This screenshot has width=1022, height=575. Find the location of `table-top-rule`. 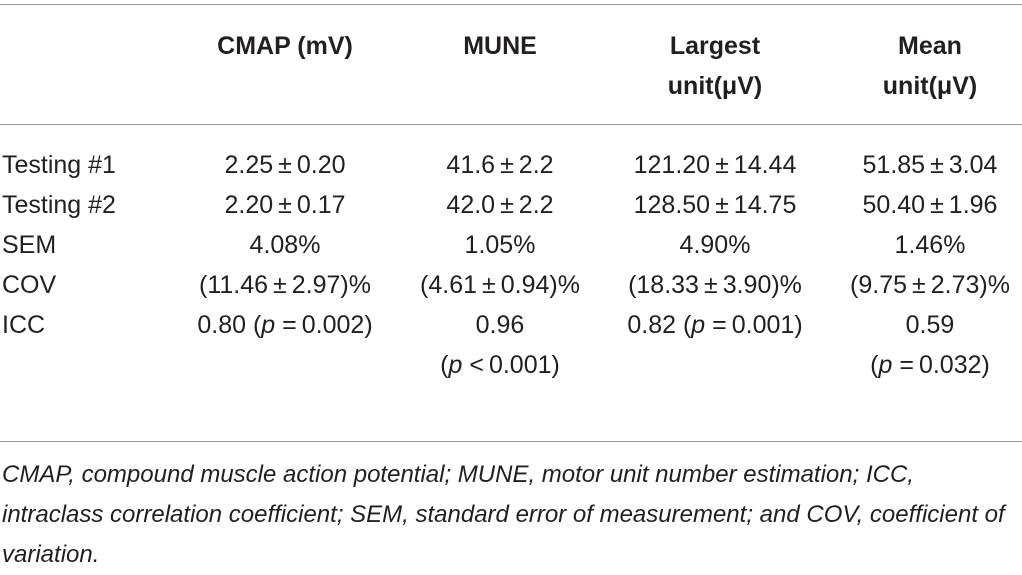

table-top-rule is located at coordinates (511, 4).